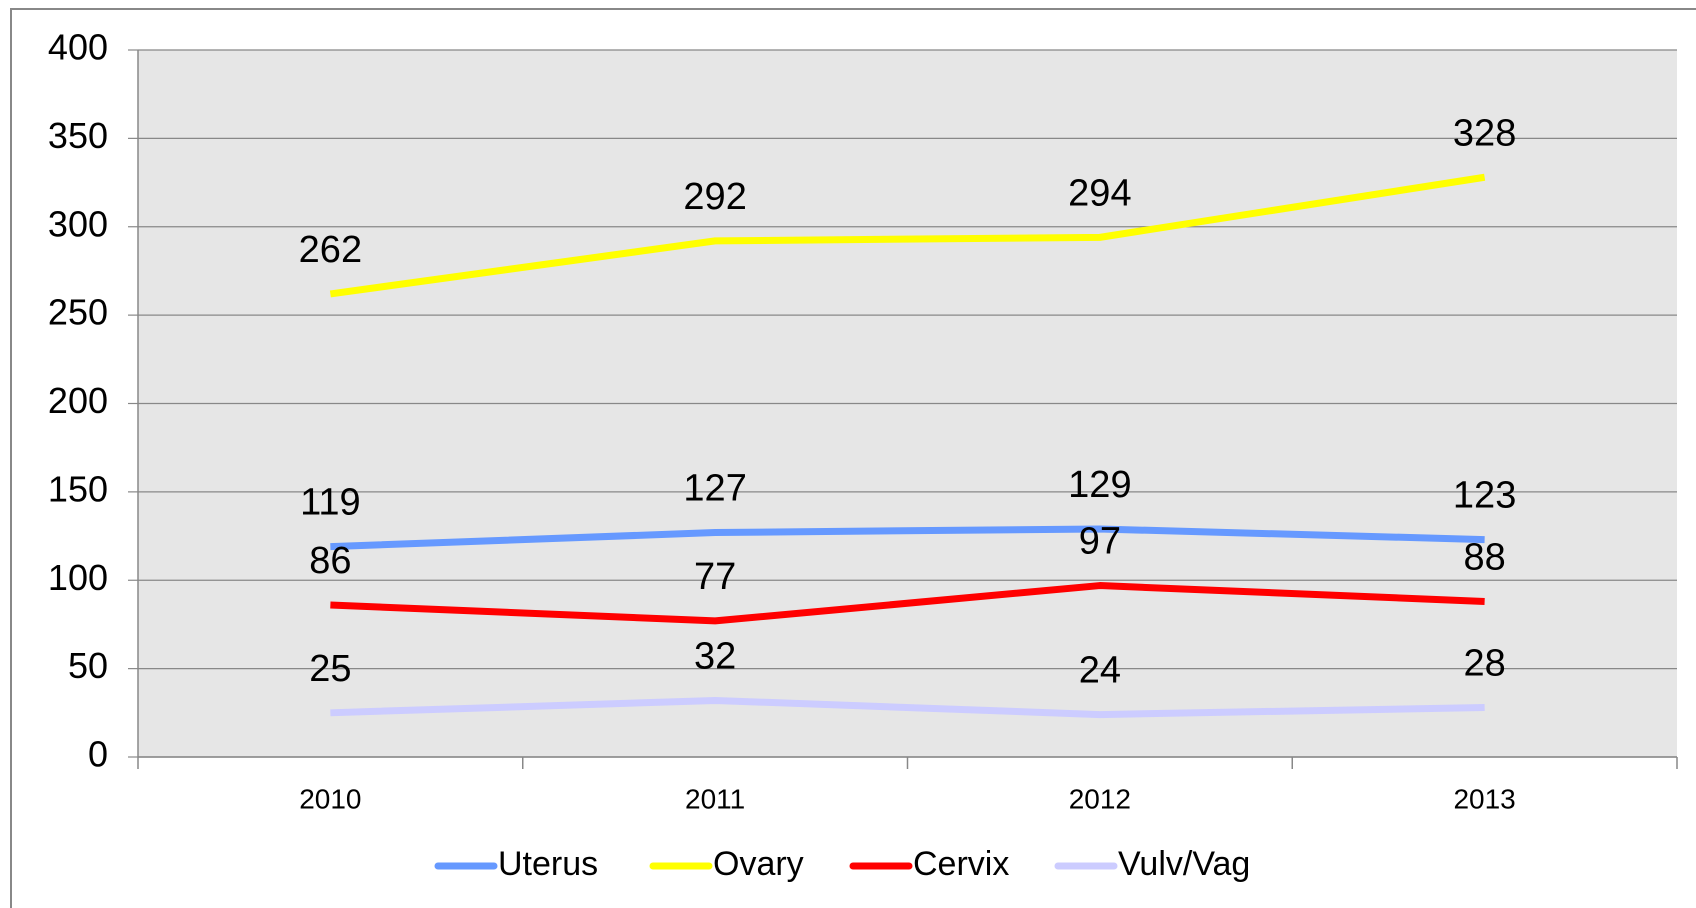 The width and height of the screenshot is (1696, 908). What do you see at coordinates (1099, 485) in the screenshot?
I see `data-label: 129` at bounding box center [1099, 485].